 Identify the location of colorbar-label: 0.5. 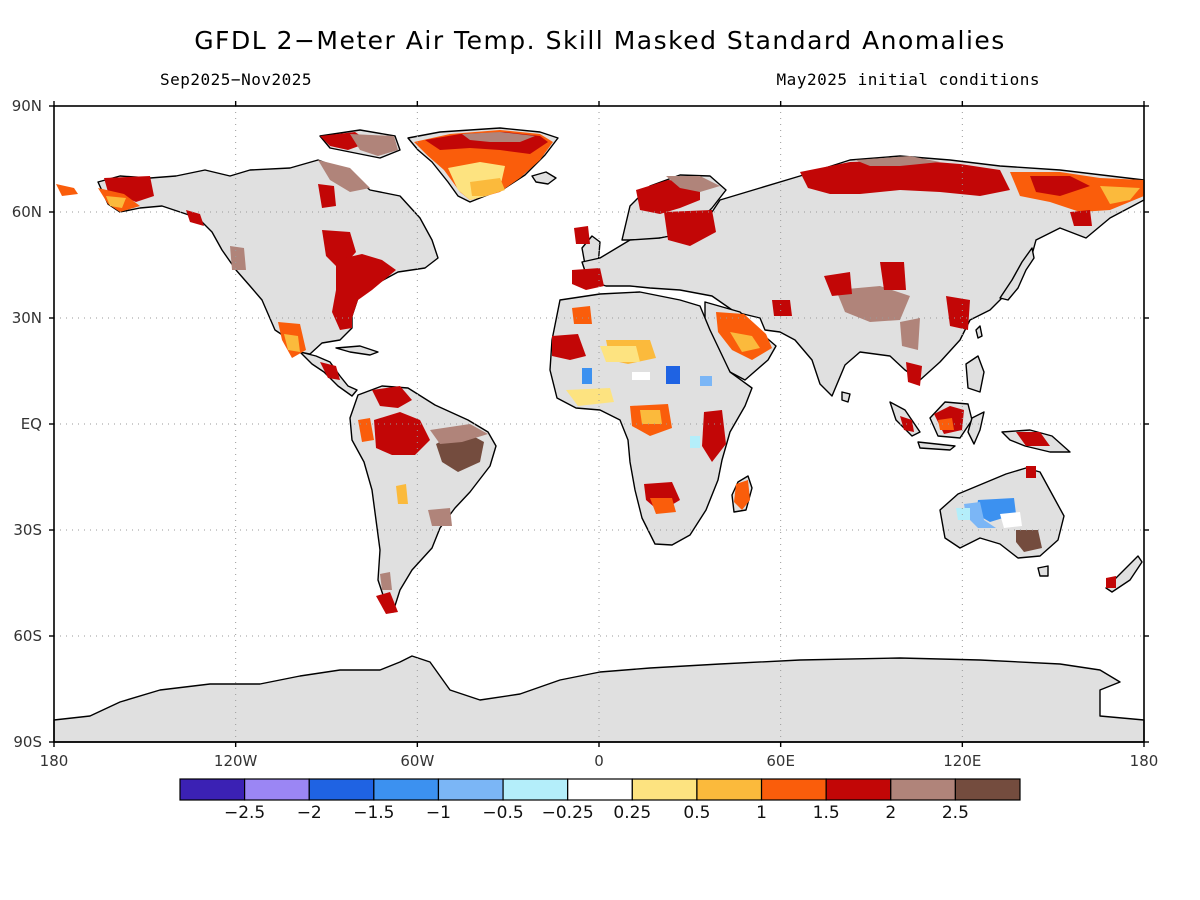
(696, 813).